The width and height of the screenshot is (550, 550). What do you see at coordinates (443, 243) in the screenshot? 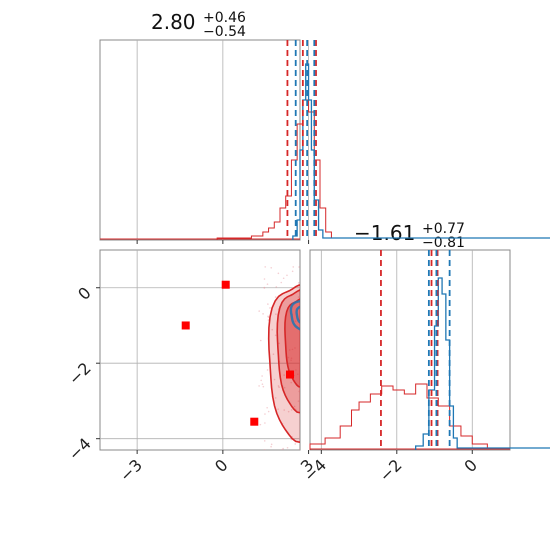
I see `title-p2-minus: −0.81` at bounding box center [443, 243].